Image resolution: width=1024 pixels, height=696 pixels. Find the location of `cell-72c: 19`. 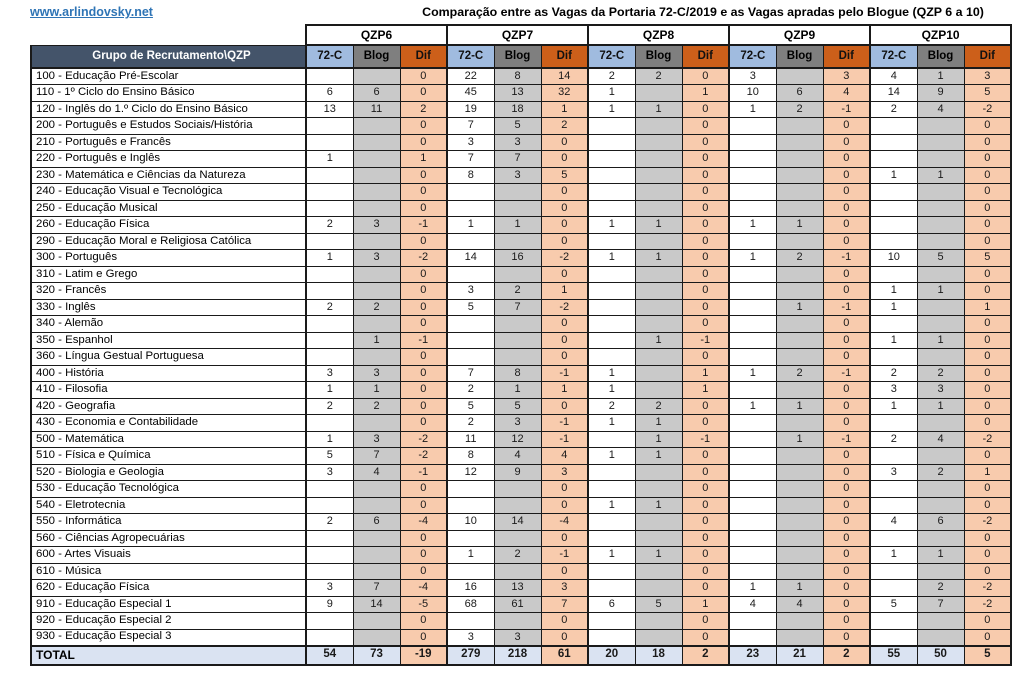

cell-72c: 19 is located at coordinates (470, 109).